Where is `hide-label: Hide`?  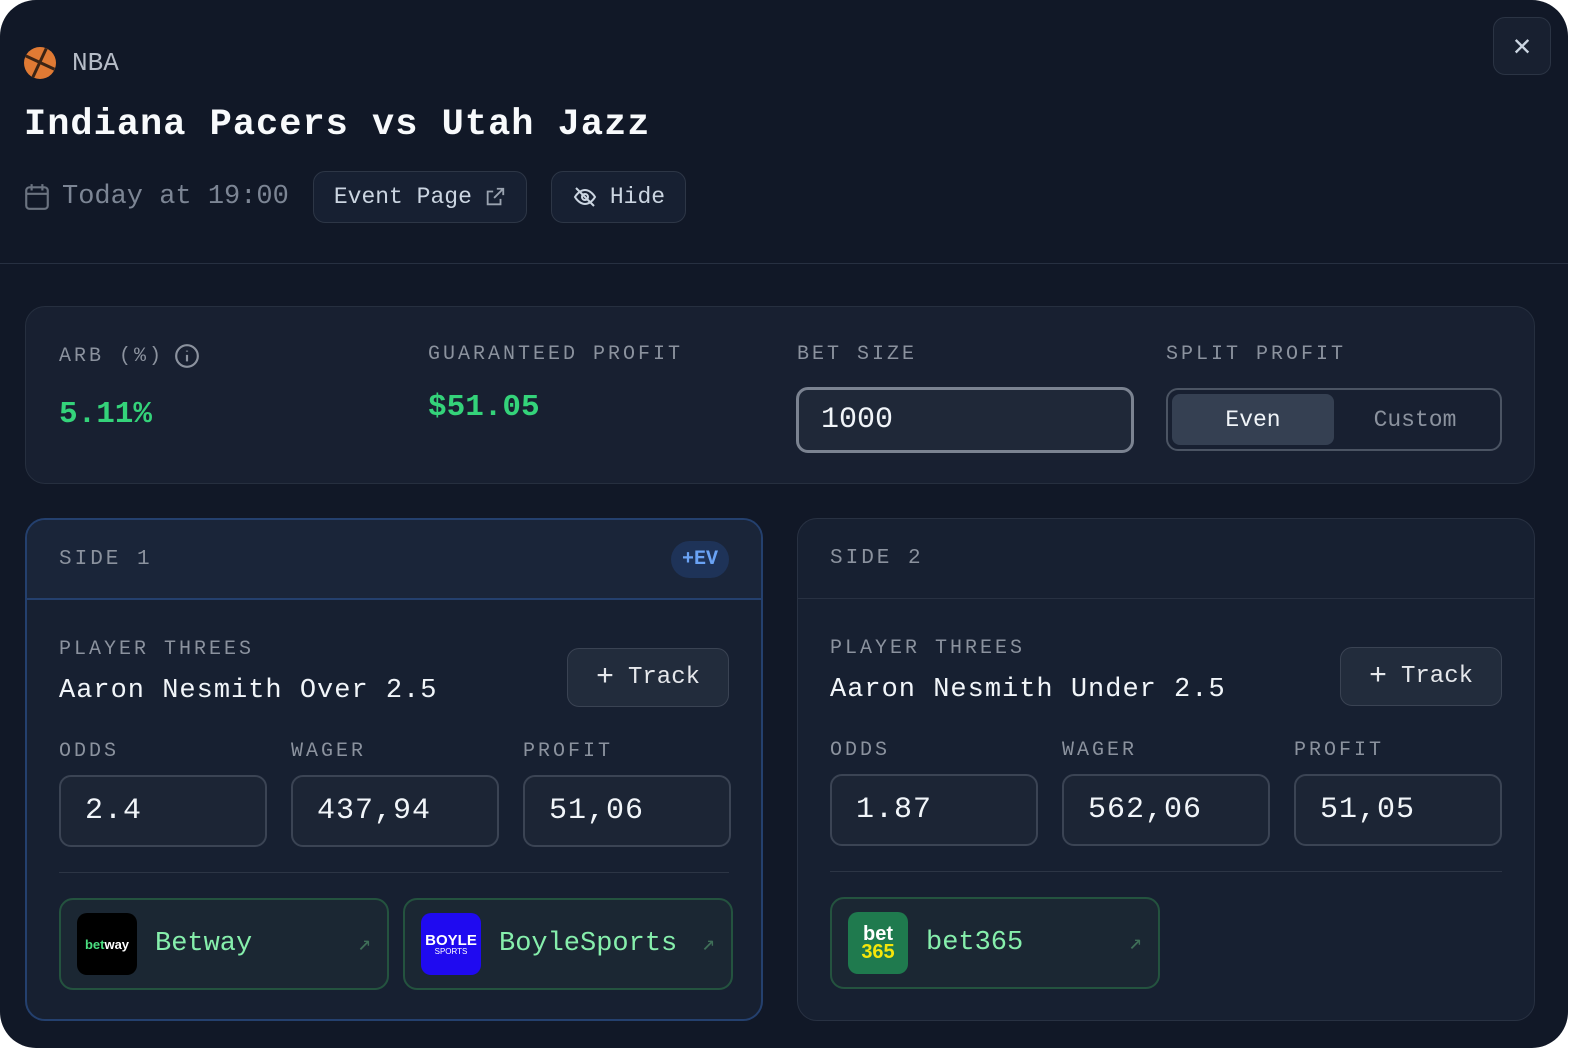 hide-label: Hide is located at coordinates (637, 197).